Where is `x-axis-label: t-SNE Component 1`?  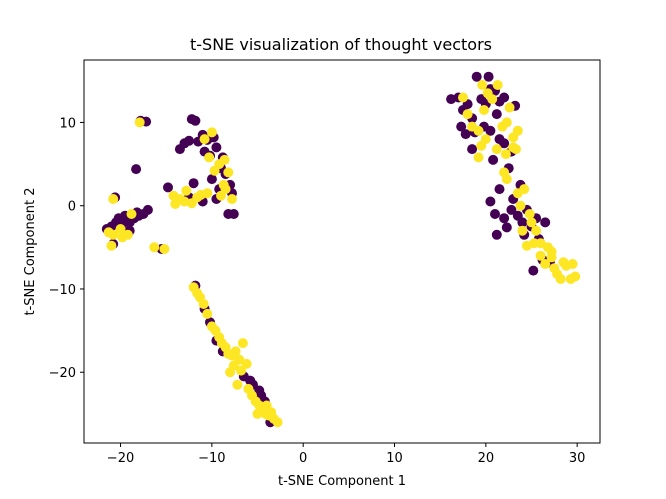
x-axis-label: t-SNE Component 1 is located at coordinates (342, 481).